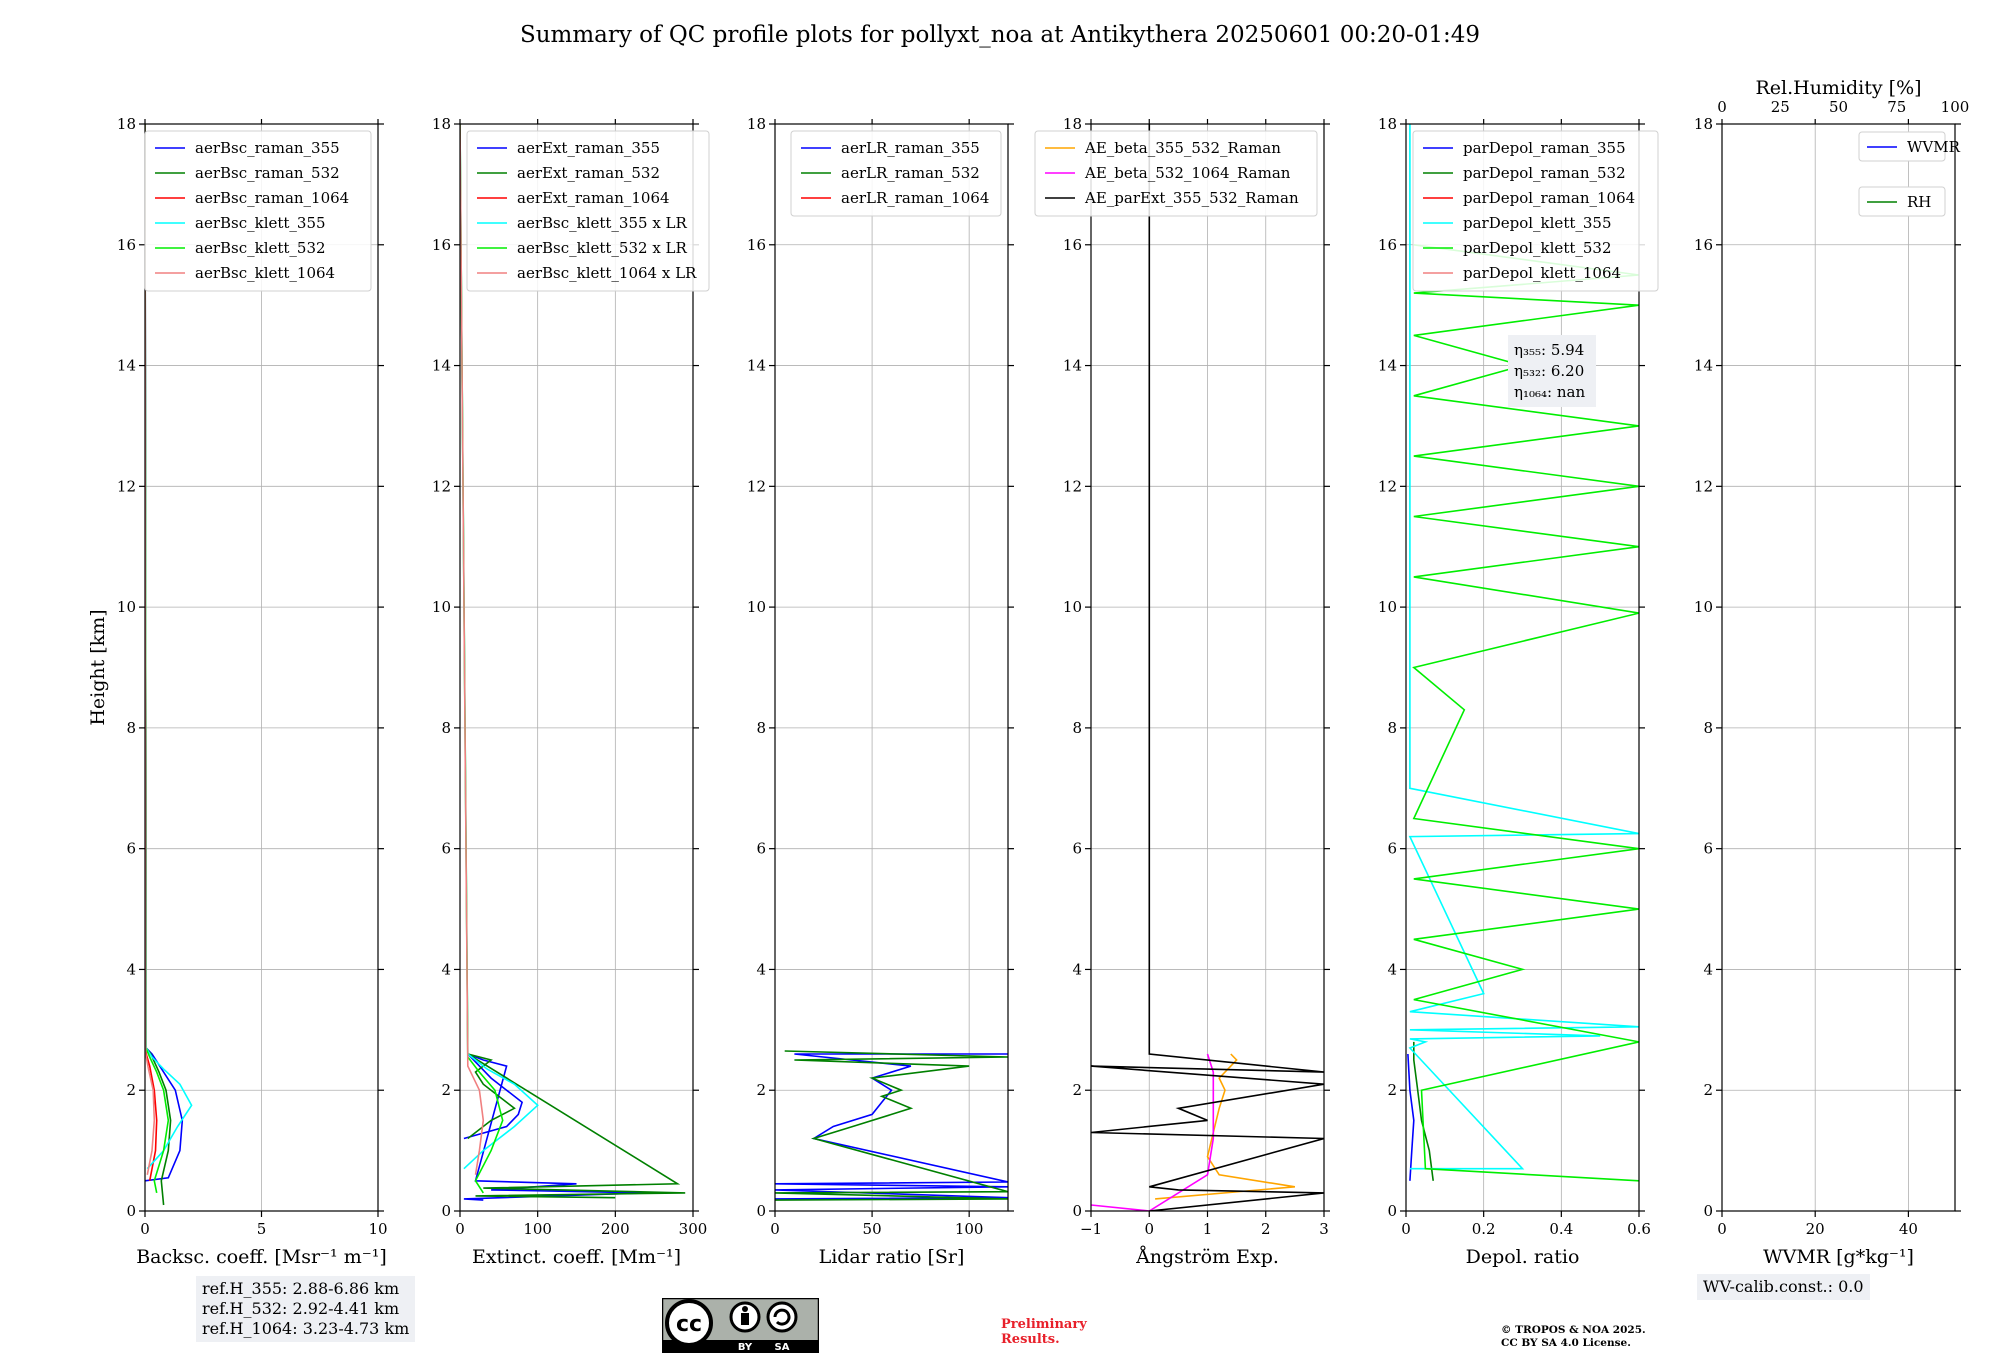 The height and width of the screenshot is (1360, 2000). Describe the element at coordinates (969, 1229) in the screenshot. I see `x-tick-label: 100` at that location.